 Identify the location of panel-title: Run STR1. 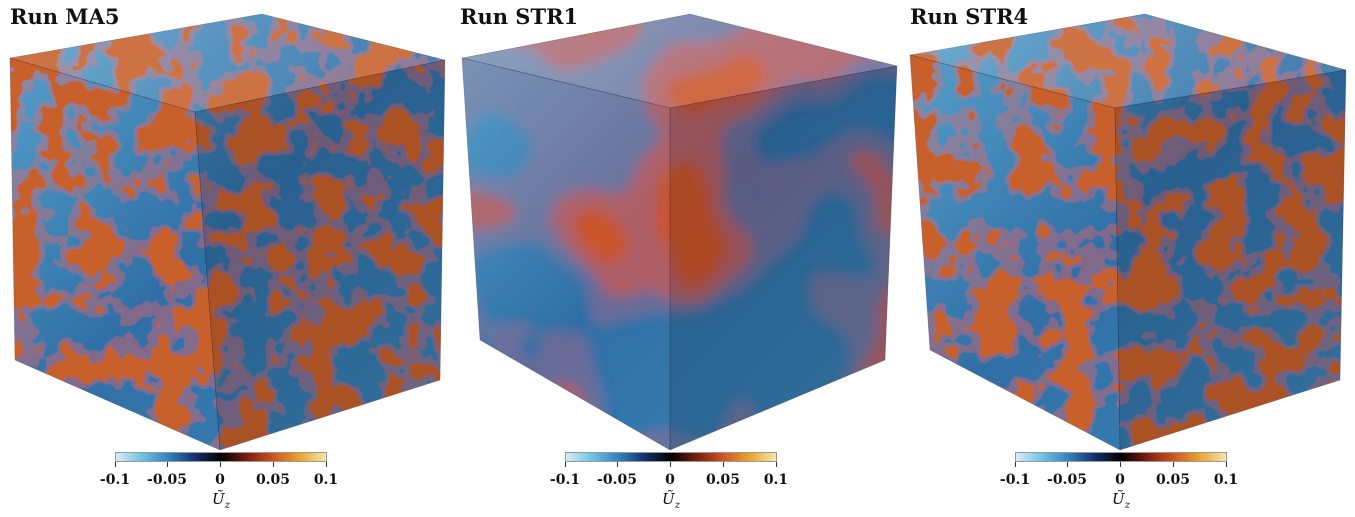
(519, 16).